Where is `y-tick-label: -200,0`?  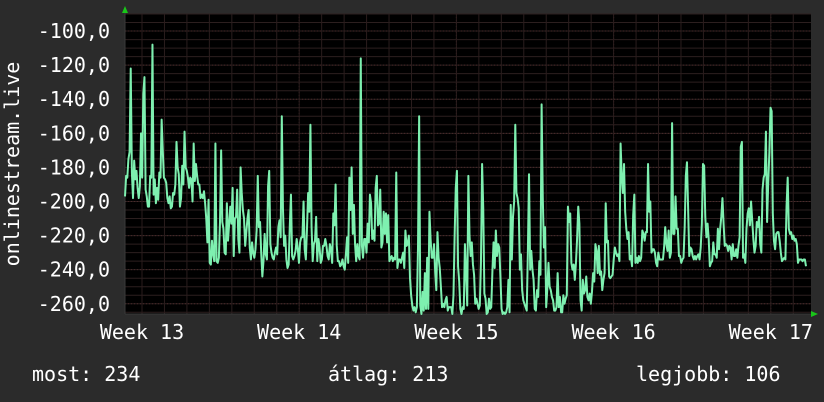 y-tick-label: -200,0 is located at coordinates (74, 202).